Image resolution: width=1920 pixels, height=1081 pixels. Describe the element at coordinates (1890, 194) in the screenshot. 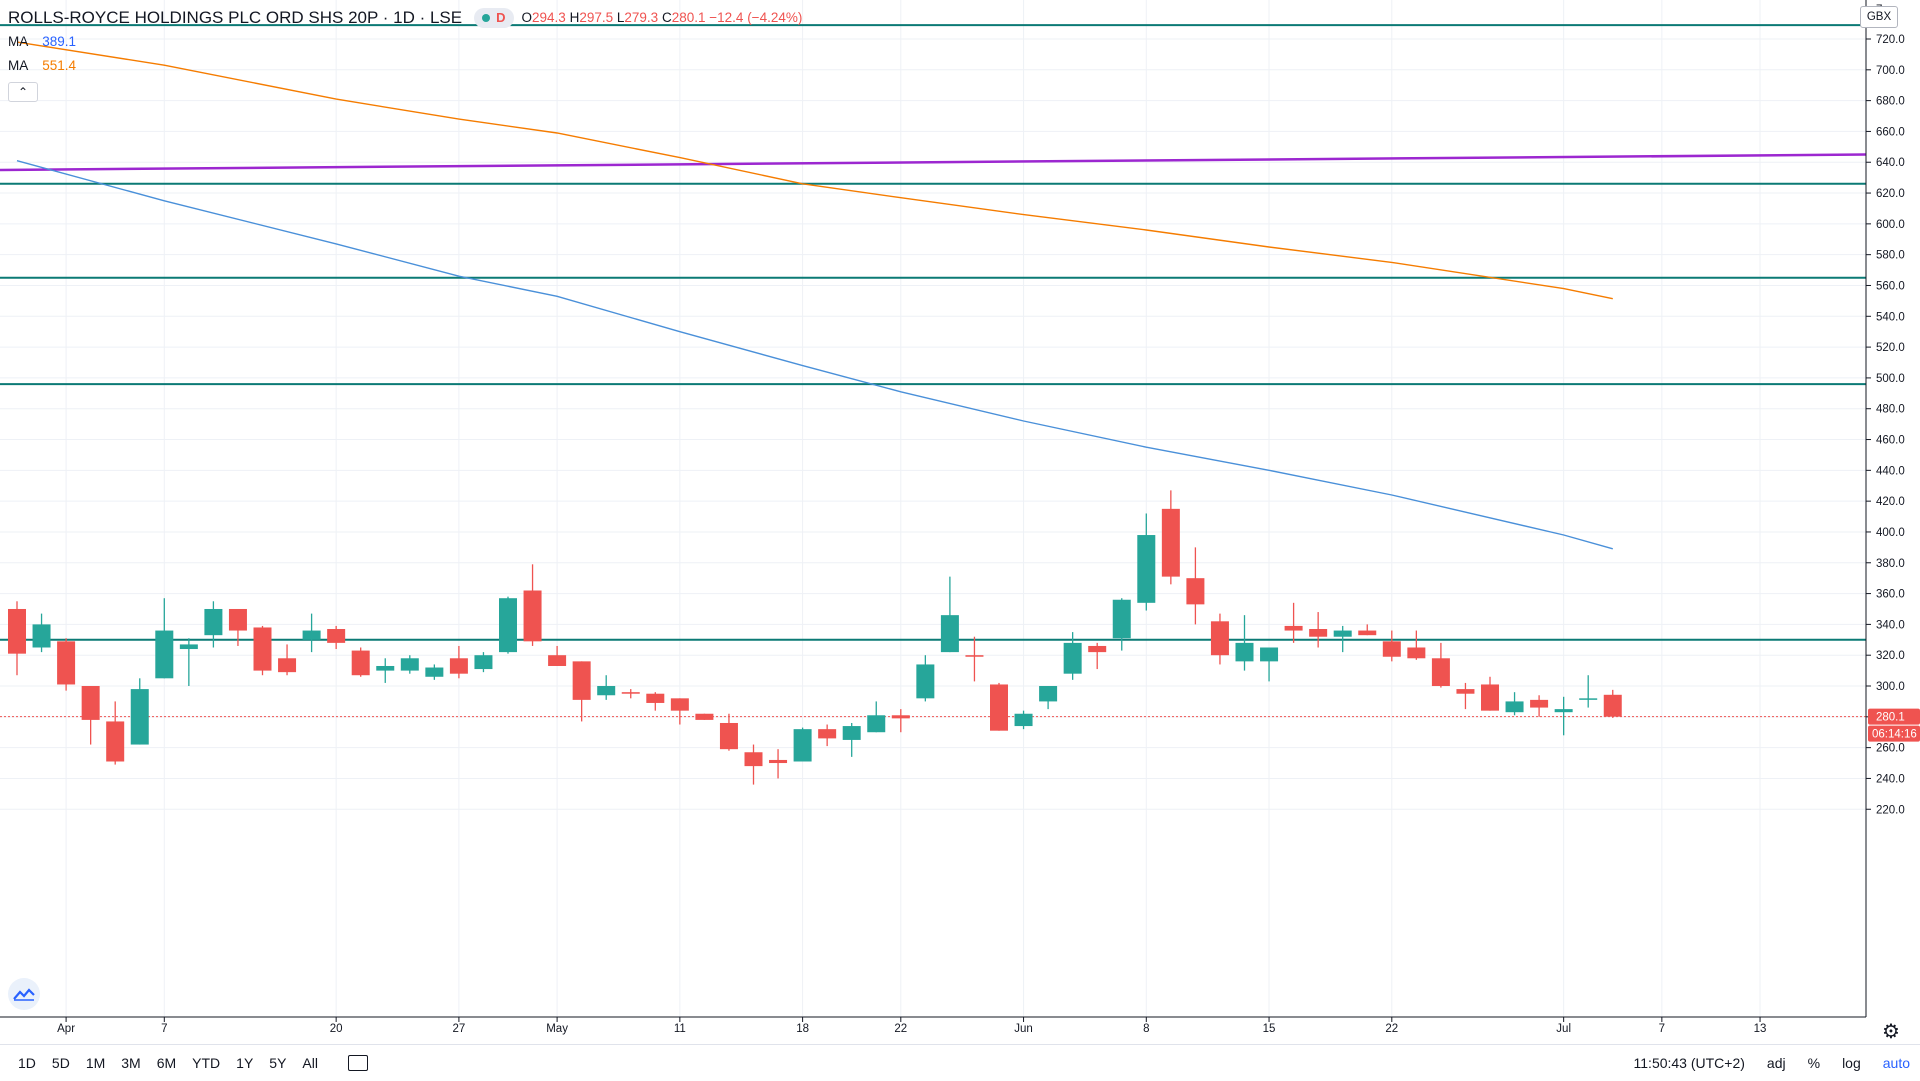

I see `y-tick-label: 620.0` at that location.